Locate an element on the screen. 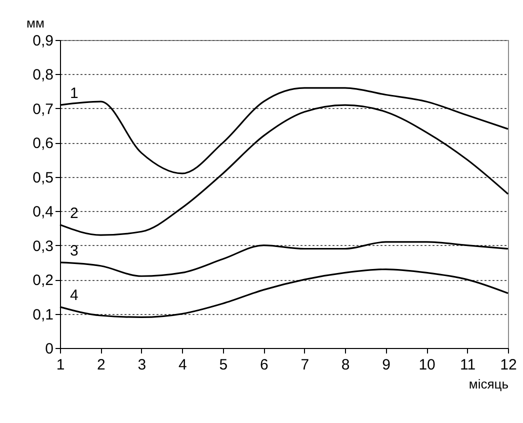 The height and width of the screenshot is (423, 523). x-tick-label: 8 is located at coordinates (345, 365).